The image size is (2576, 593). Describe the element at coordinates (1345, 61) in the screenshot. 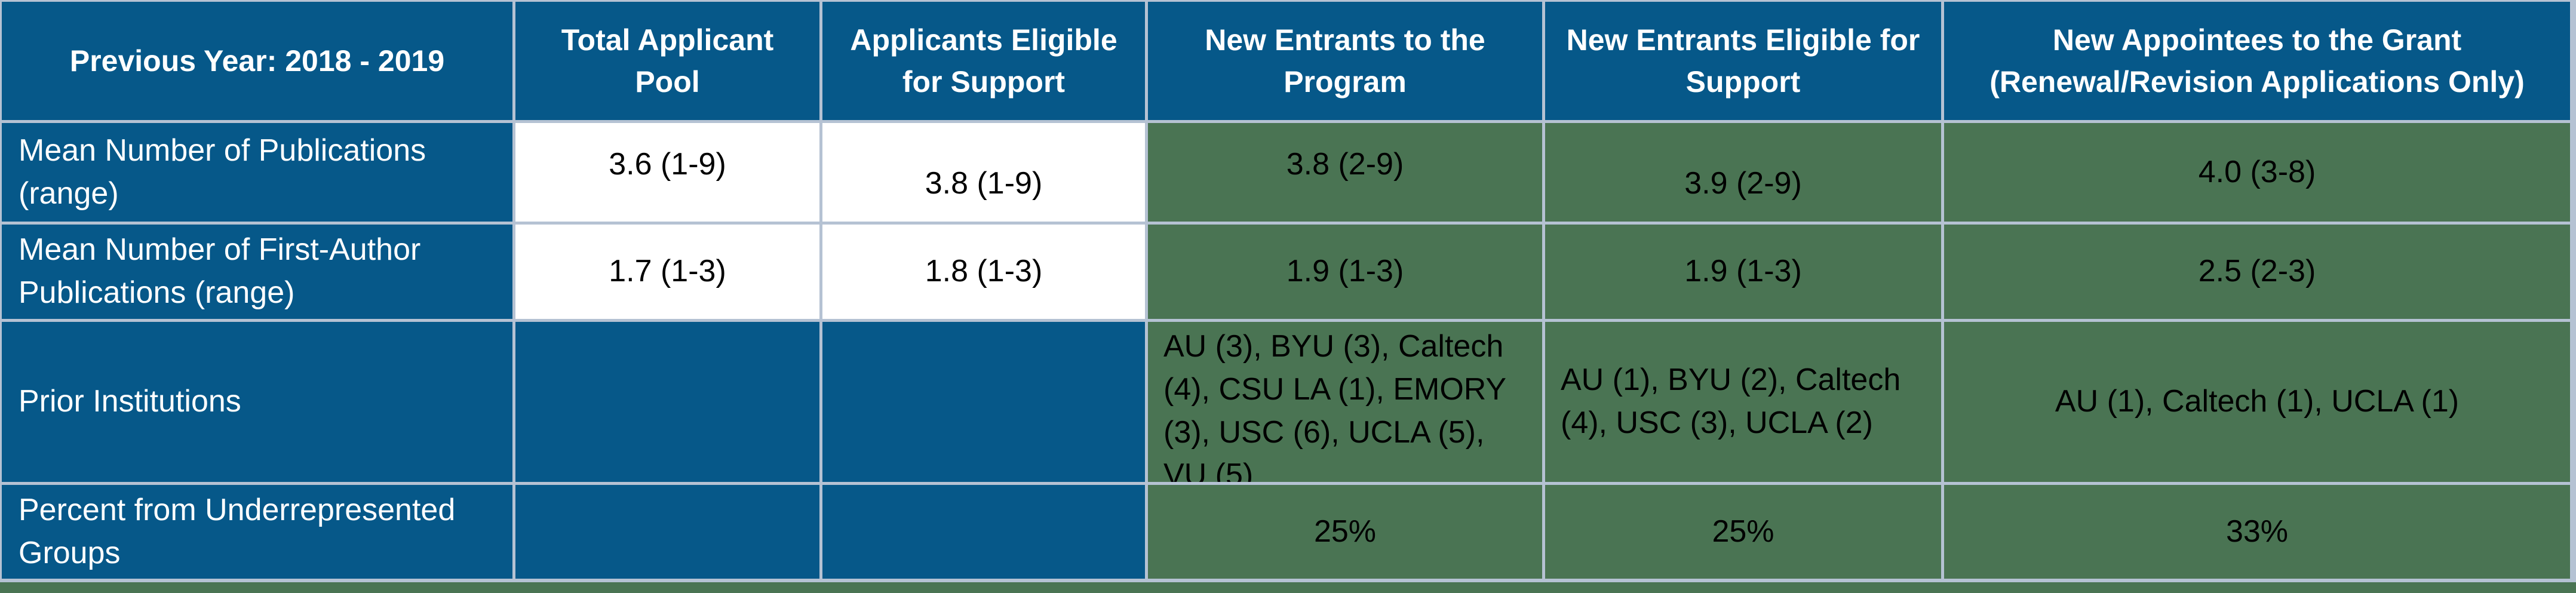

I see `header-new-entrants-to-program: New Entrants to the Program` at that location.